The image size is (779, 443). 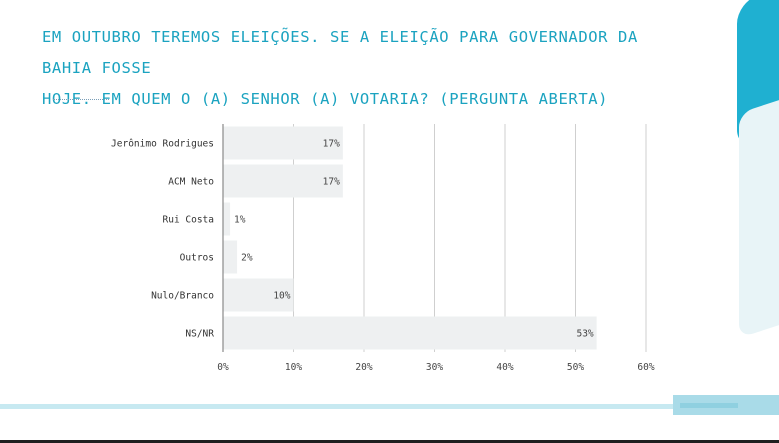 What do you see at coordinates (389, 406) in the screenshot?
I see `decorative-footer-line` at bounding box center [389, 406].